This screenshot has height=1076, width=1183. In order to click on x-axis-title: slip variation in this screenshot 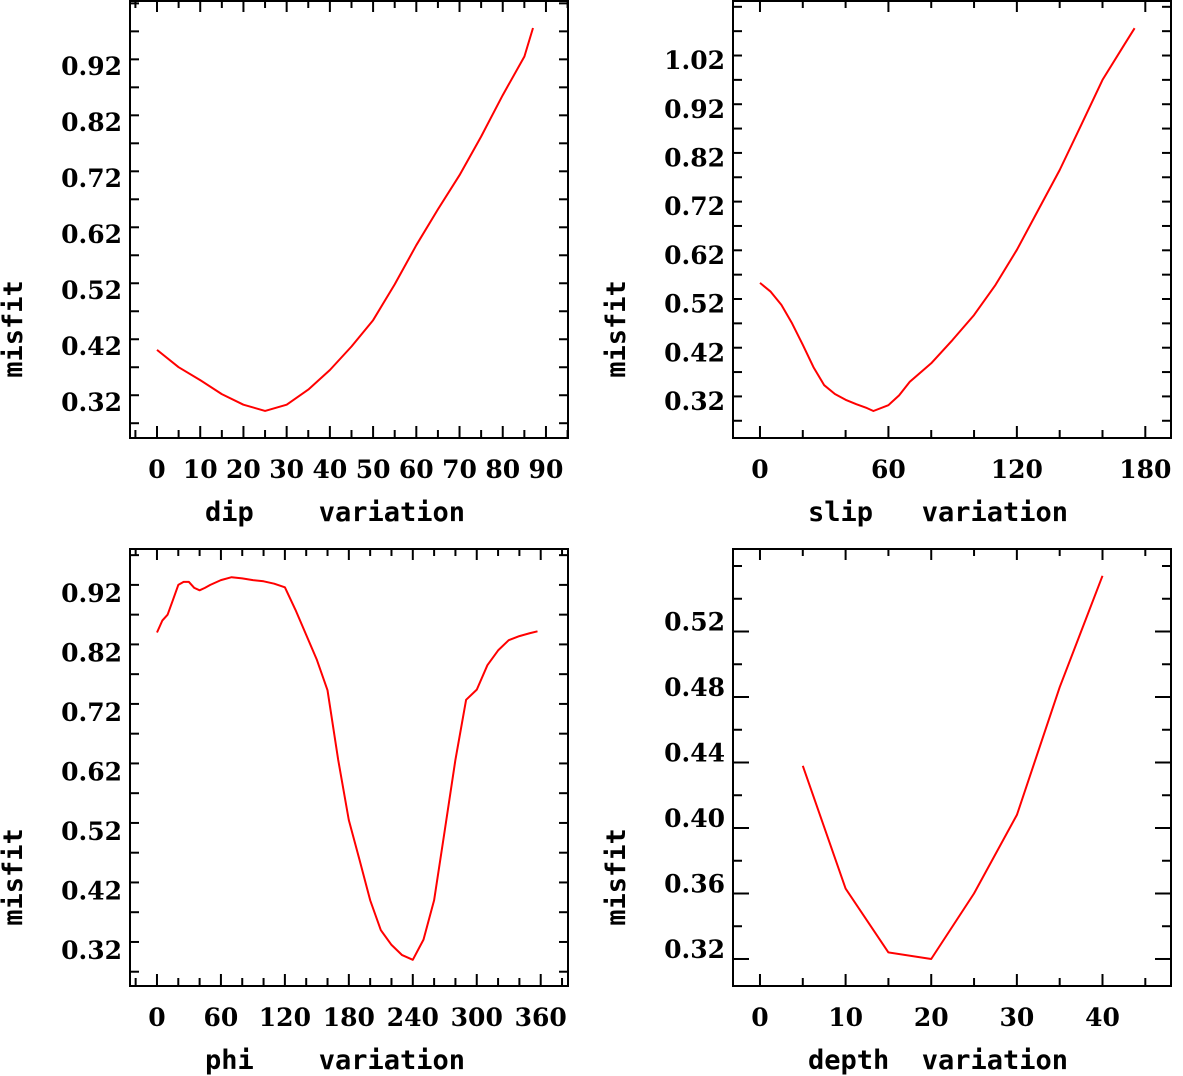, I will do `click(938, 512)`.